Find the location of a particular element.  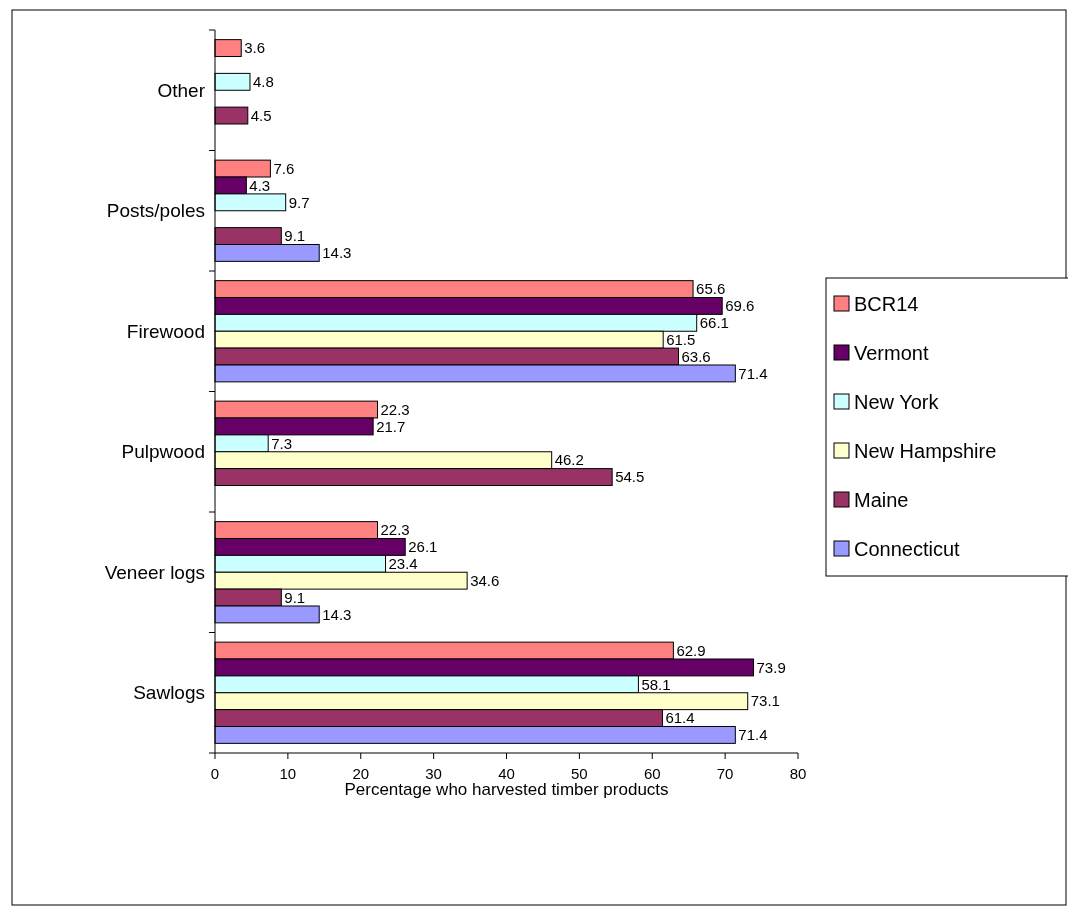

legend-label: New York is located at coordinates (897, 402).